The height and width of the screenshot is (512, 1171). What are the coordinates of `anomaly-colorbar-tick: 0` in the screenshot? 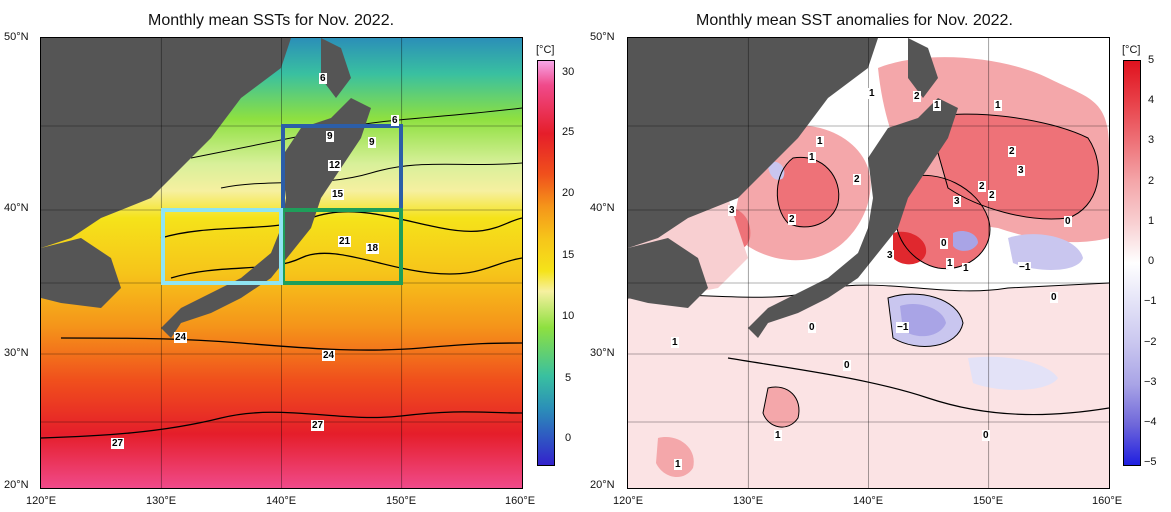 It's located at (1151, 261).